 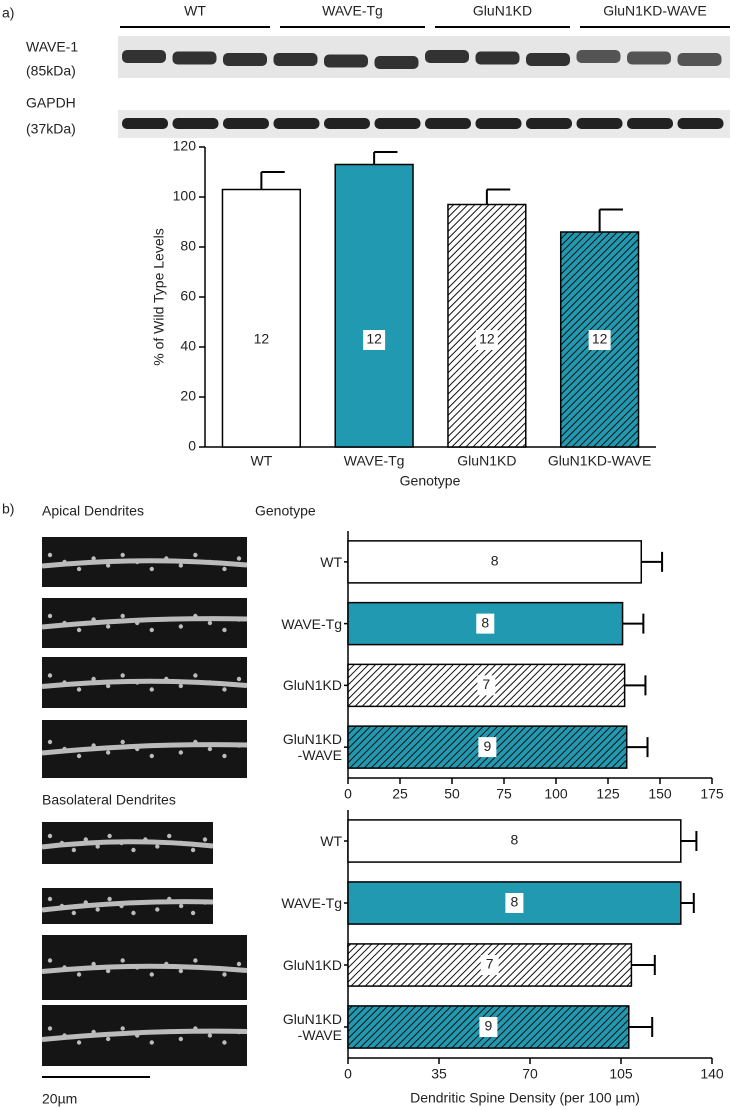 I want to click on section-label: Genotype, so click(x=285, y=511).